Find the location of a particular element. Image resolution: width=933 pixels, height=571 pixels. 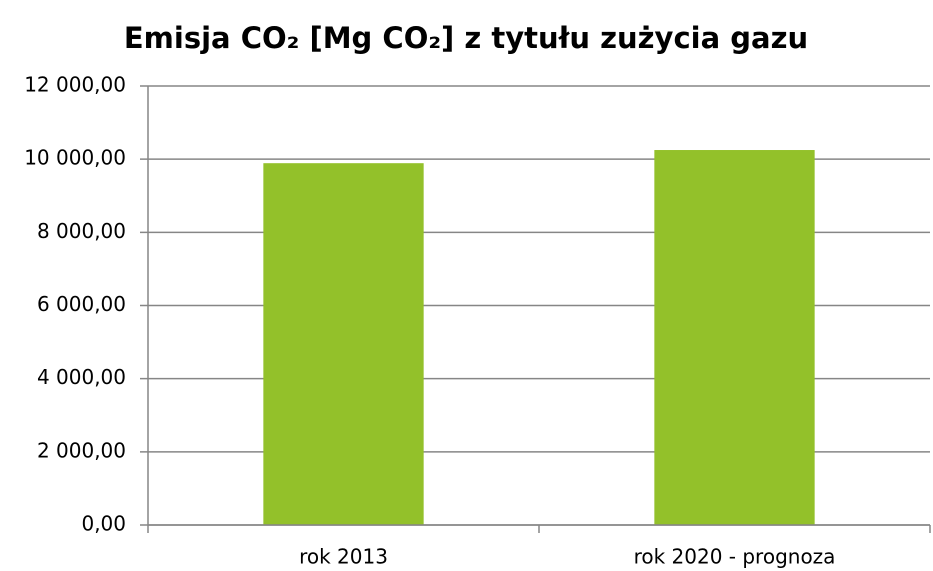

y-tick-label: 10 000,00 is located at coordinates (75, 158).